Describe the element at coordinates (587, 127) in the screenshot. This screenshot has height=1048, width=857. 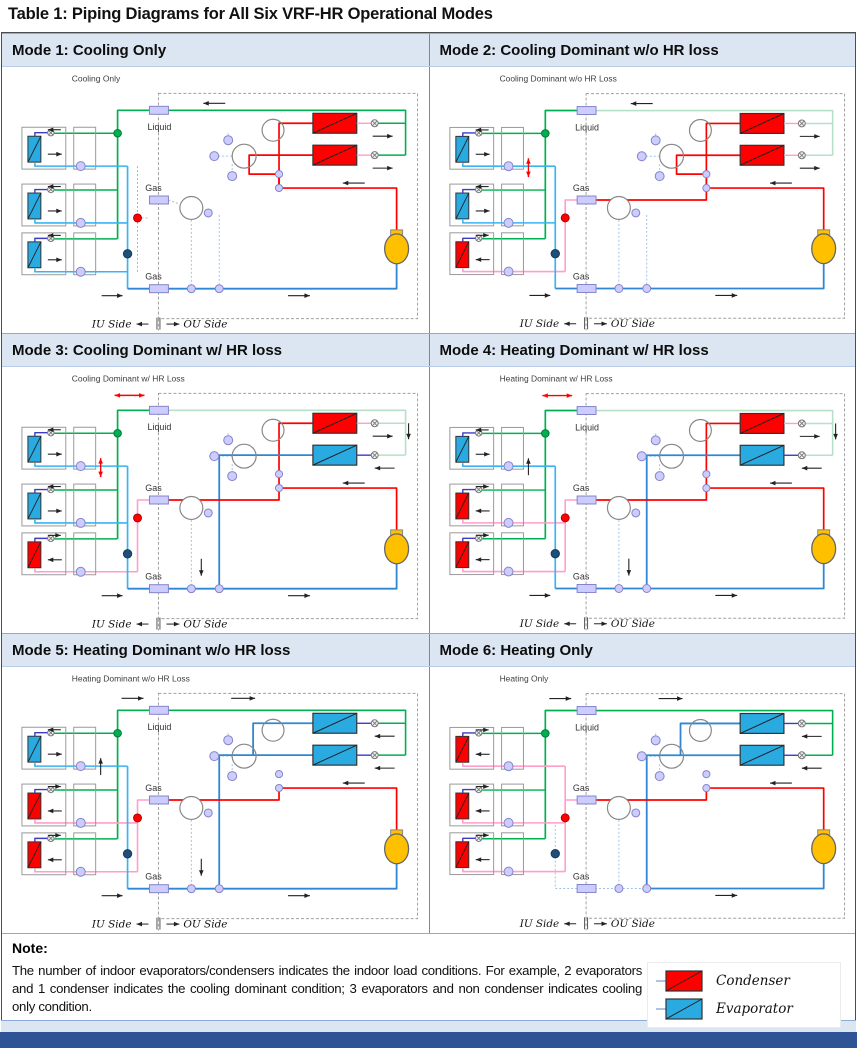
I see `svg-text: Liquid` at that location.